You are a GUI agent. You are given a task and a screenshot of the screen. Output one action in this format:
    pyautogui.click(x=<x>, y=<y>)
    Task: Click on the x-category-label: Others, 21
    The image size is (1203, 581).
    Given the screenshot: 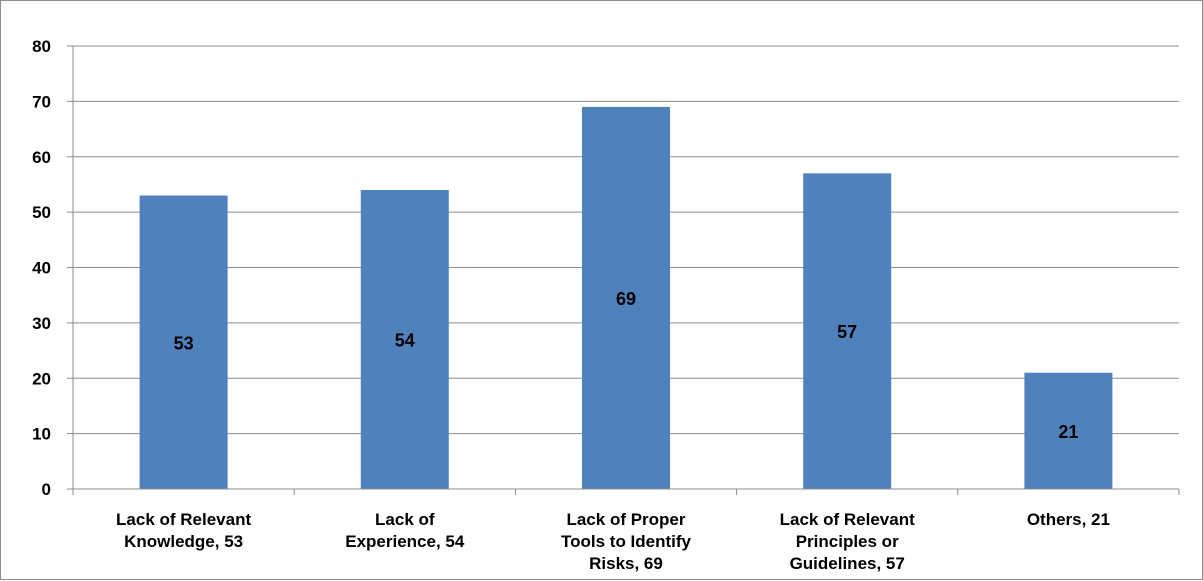 What is the action you would take?
    pyautogui.click(x=1068, y=519)
    